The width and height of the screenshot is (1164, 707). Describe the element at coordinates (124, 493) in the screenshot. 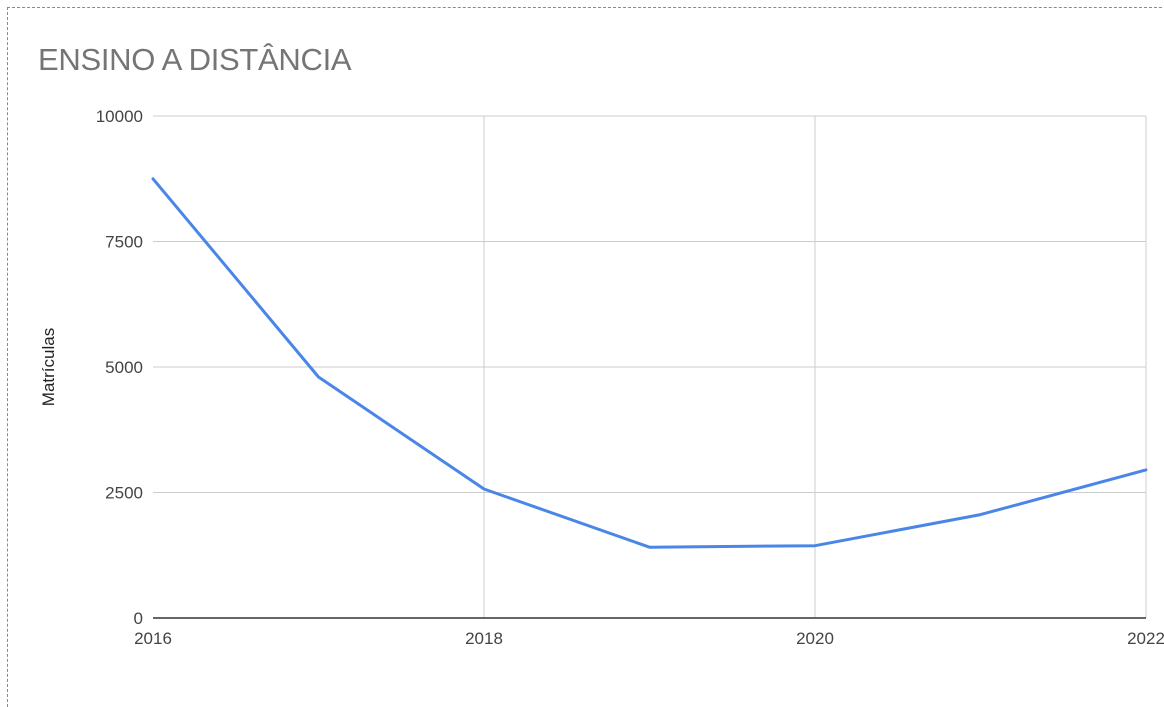

I see `y-tick-label: 2500` at that location.